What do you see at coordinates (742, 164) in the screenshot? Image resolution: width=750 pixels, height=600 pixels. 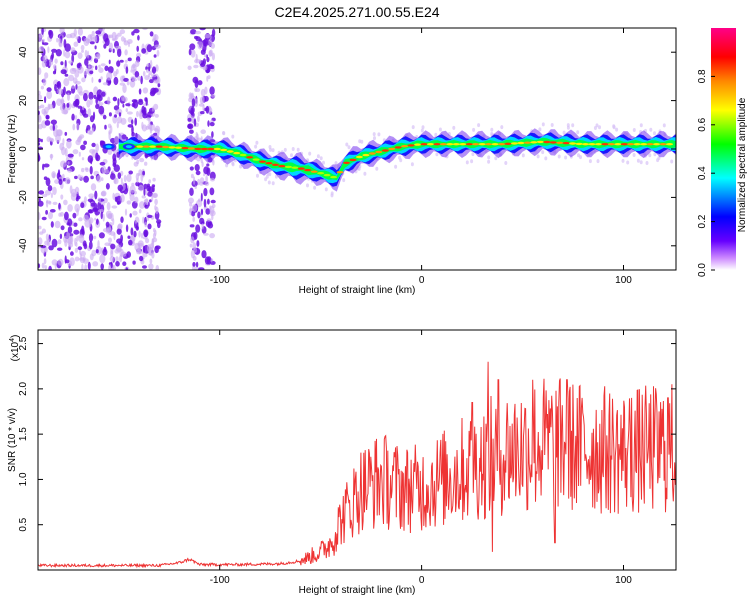 I see `colorbar-label: Normalized spectral amplitude` at bounding box center [742, 164].